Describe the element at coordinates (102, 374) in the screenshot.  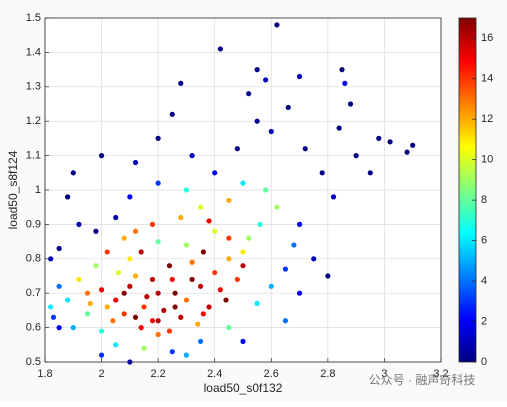
I see `x-tick-label: 2` at that location.